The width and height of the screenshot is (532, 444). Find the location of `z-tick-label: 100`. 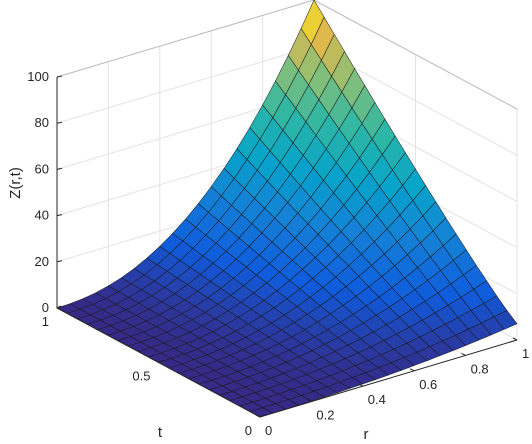

z-tick-label: 100 is located at coordinates (38, 76).